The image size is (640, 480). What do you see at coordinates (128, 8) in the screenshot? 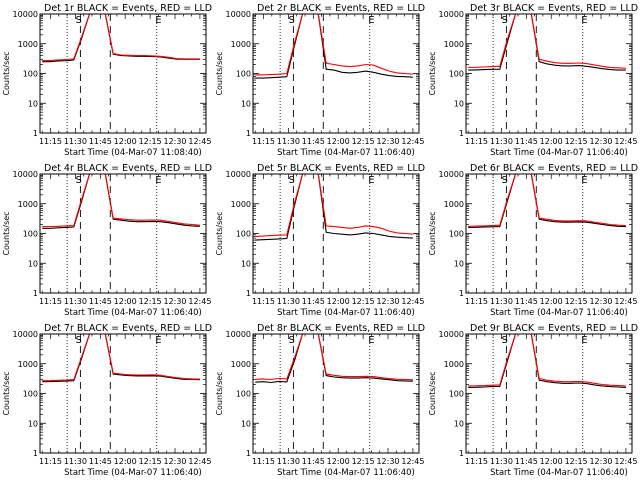
I see `panel-title: Det 1r BLACK = Events, RED = LLD` at bounding box center [128, 8].